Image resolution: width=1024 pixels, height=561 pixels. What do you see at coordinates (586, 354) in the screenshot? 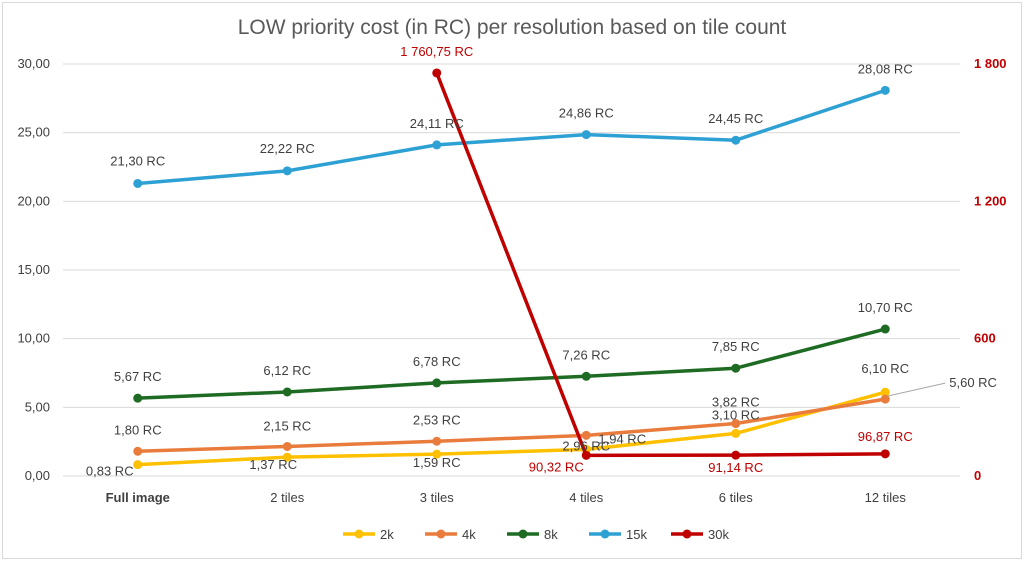
I see `data-label-8k: 7,26 RC` at bounding box center [586, 354].